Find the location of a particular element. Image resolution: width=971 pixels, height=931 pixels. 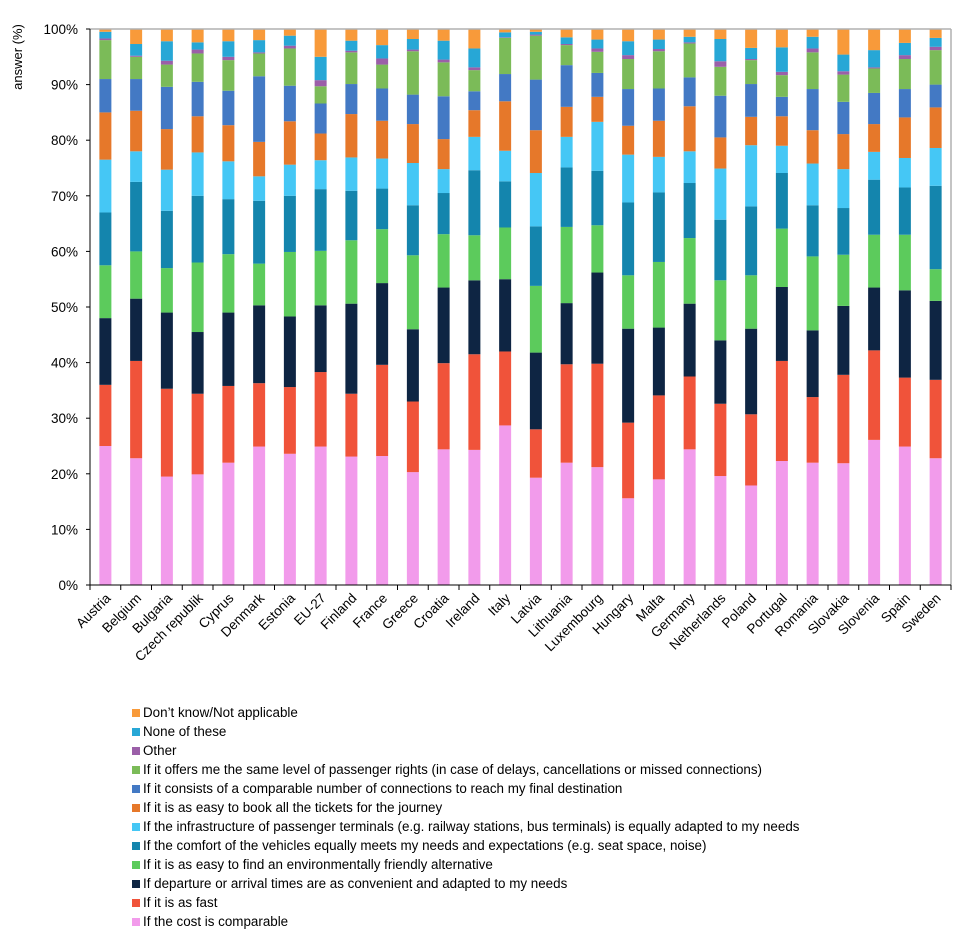

legend-label: If it is as fast is located at coordinates (180, 902).